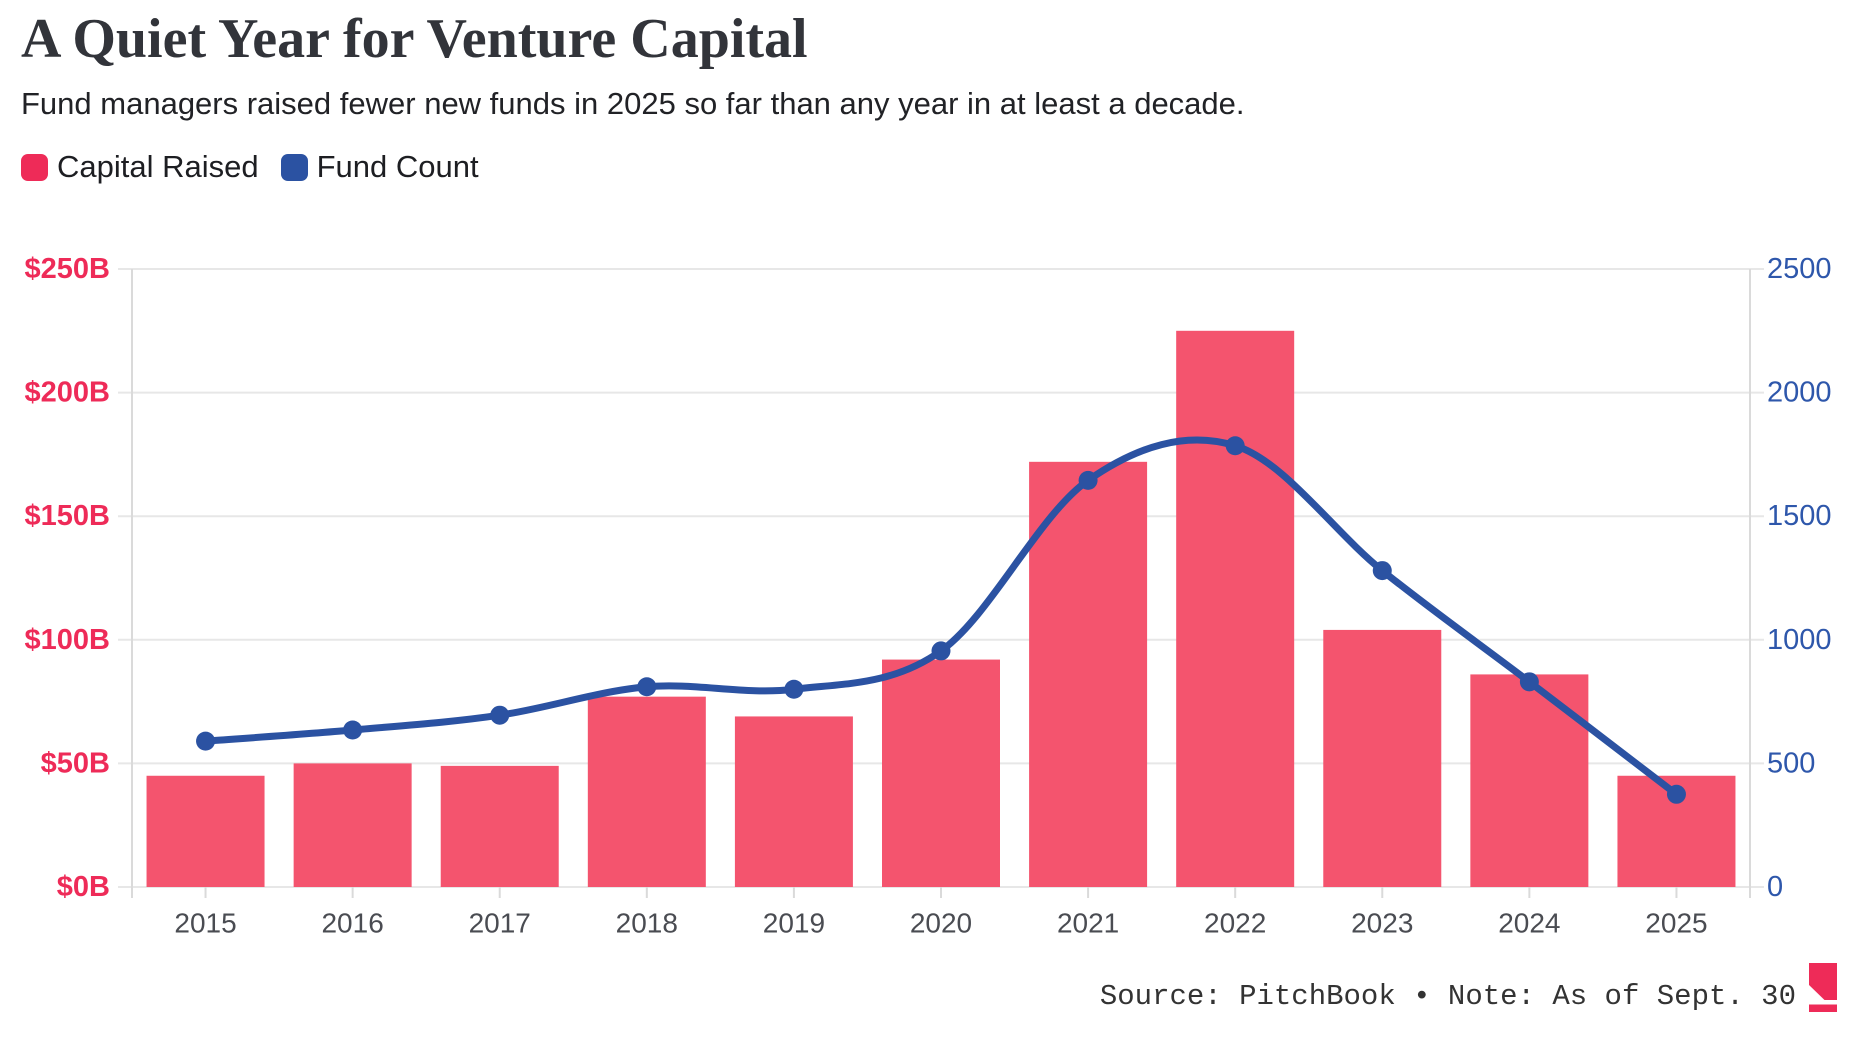 The image size is (1860, 1046). Describe the element at coordinates (294, 167) in the screenshot. I see `legend-swatch-fund-count` at that location.